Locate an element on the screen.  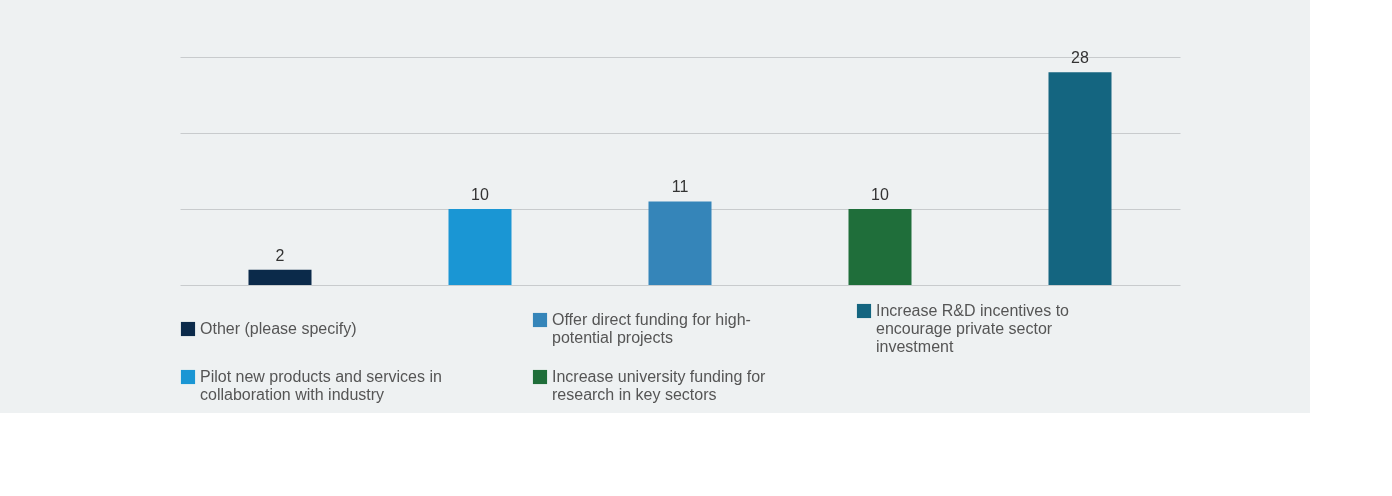
data-label: 2 is located at coordinates (280, 255).